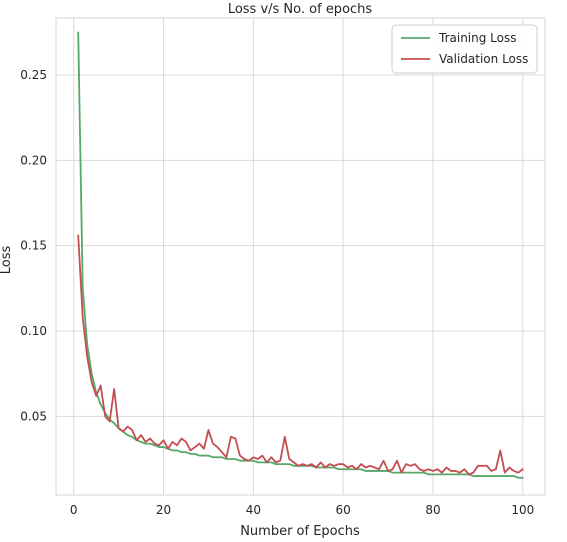  Describe the element at coordinates (33, 331) in the screenshot. I see `y-tick-label: 0.10` at that location.